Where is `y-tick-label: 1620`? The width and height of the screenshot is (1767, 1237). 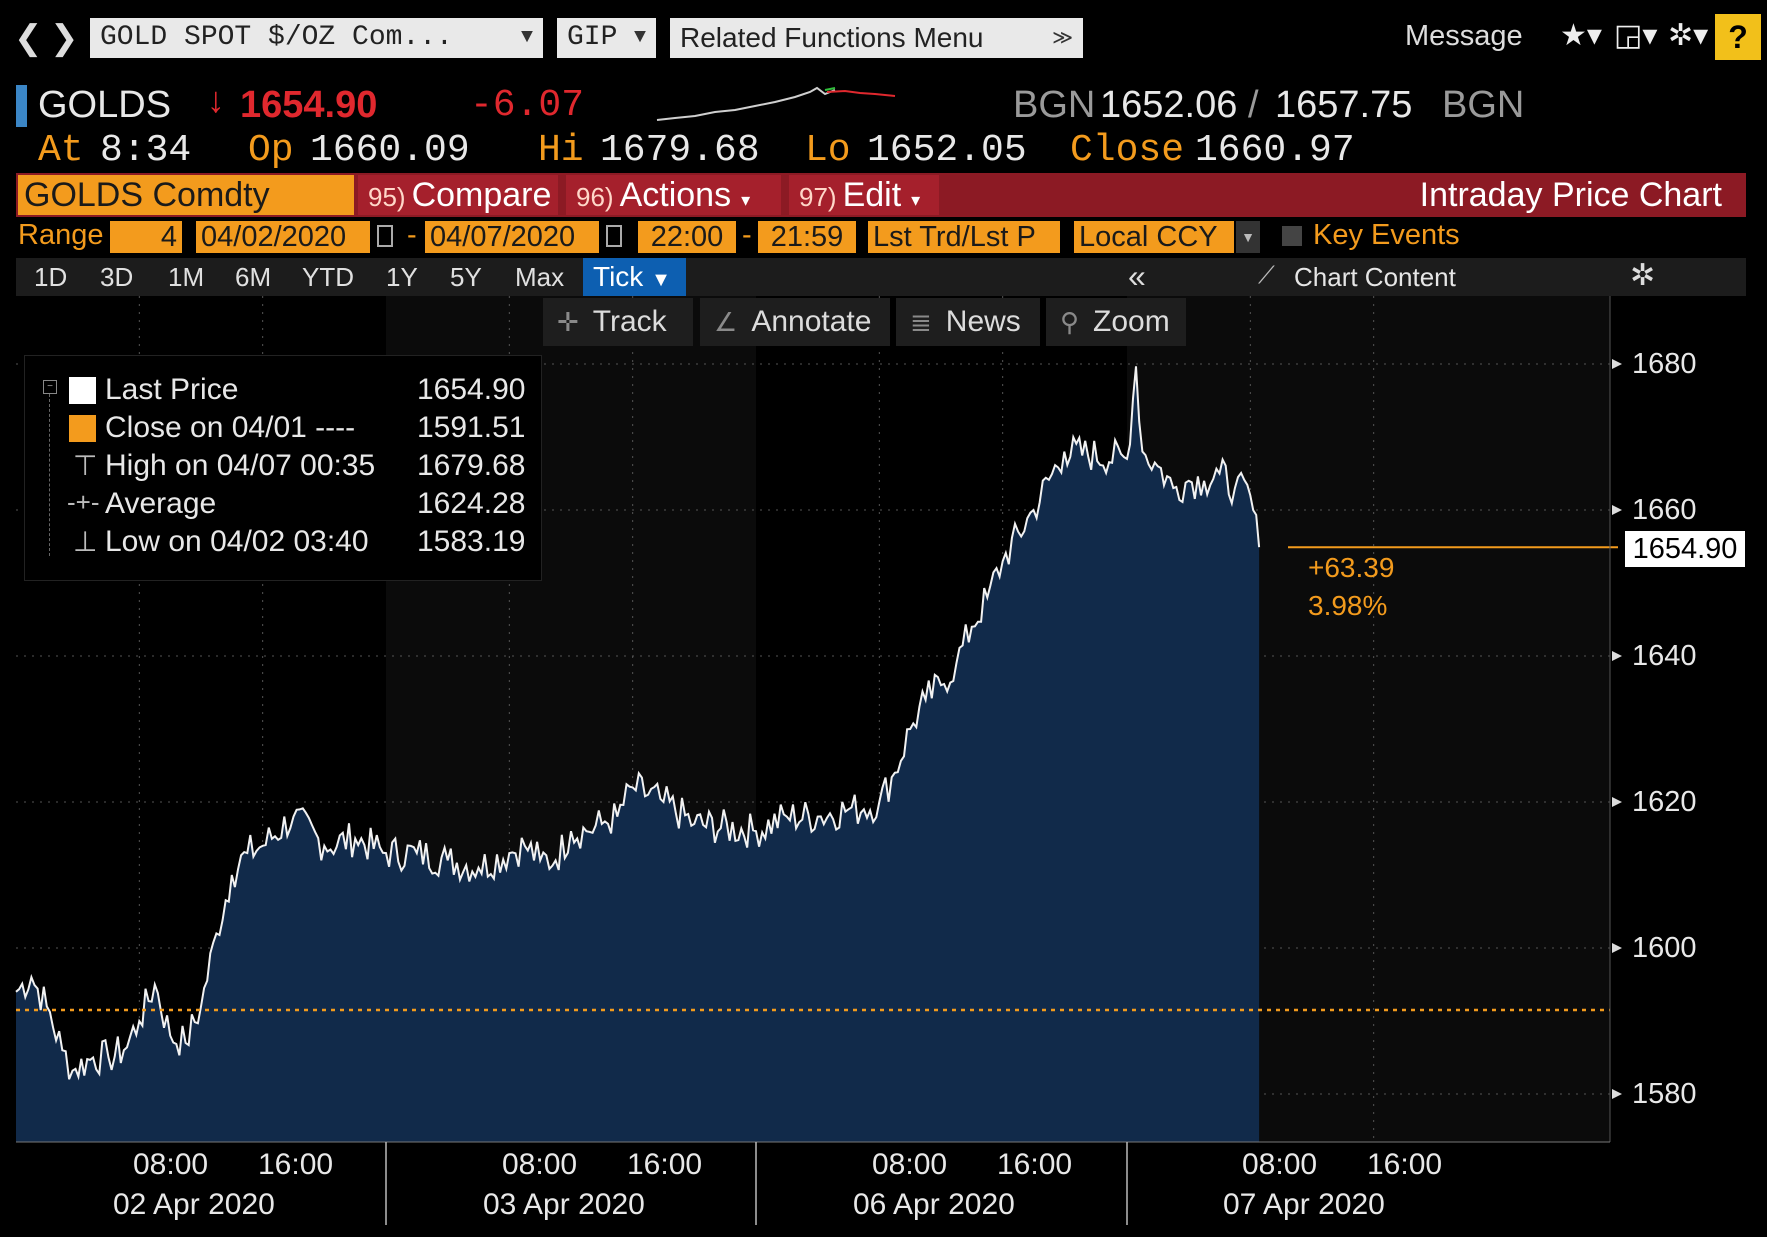
y-tick-label: 1620 is located at coordinates (1664, 802).